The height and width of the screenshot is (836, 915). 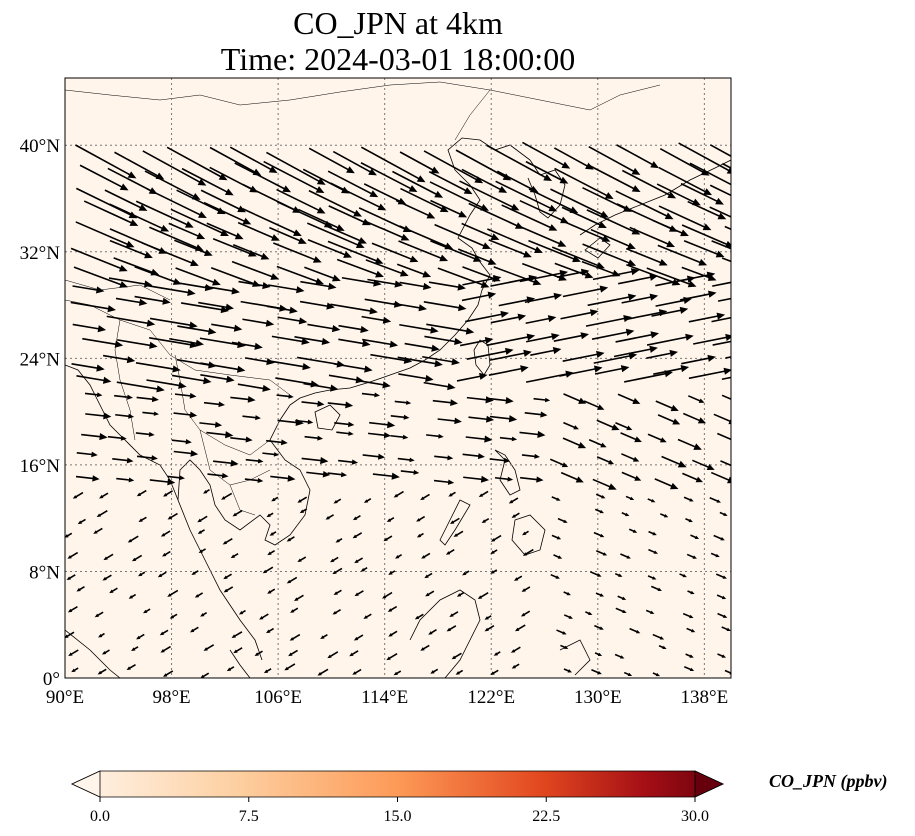 What do you see at coordinates (244, 532) in the screenshot?
I see `indochina-coastline` at bounding box center [244, 532].